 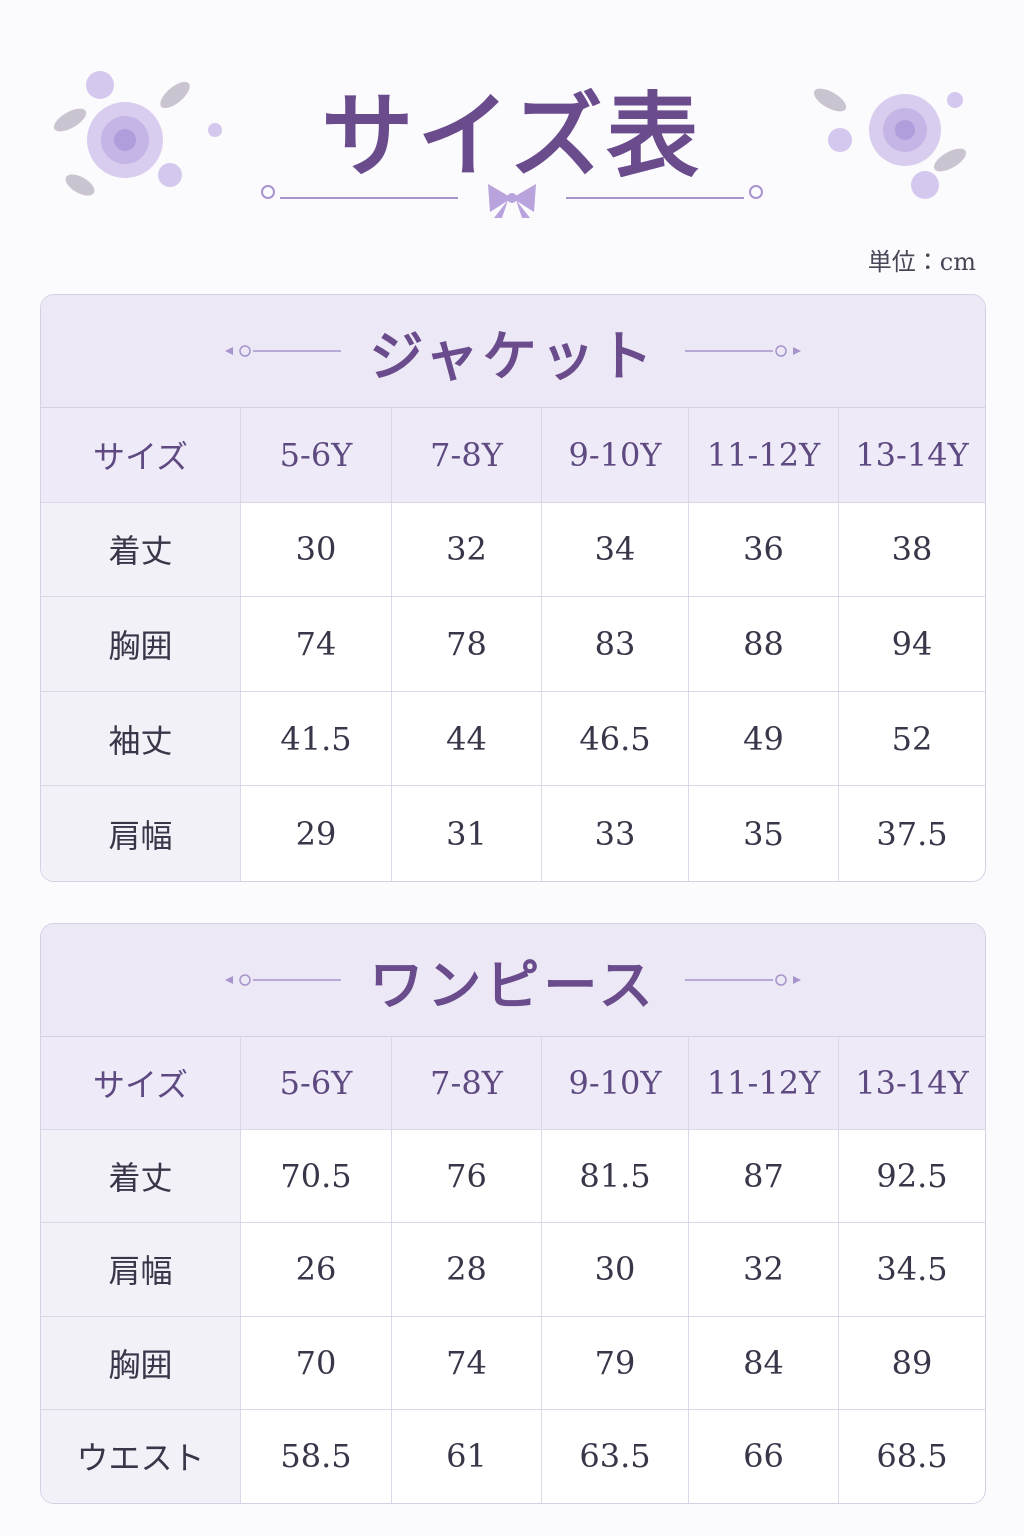 What do you see at coordinates (467, 1270) in the screenshot?
I see `table-cell: 28` at bounding box center [467, 1270].